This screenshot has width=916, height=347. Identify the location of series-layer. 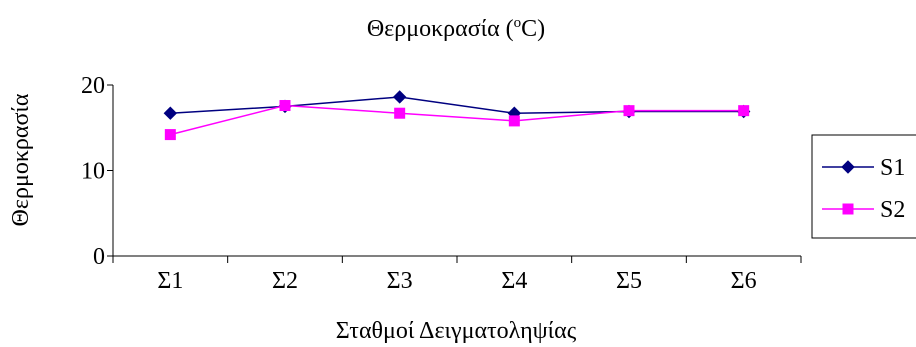
(457, 115).